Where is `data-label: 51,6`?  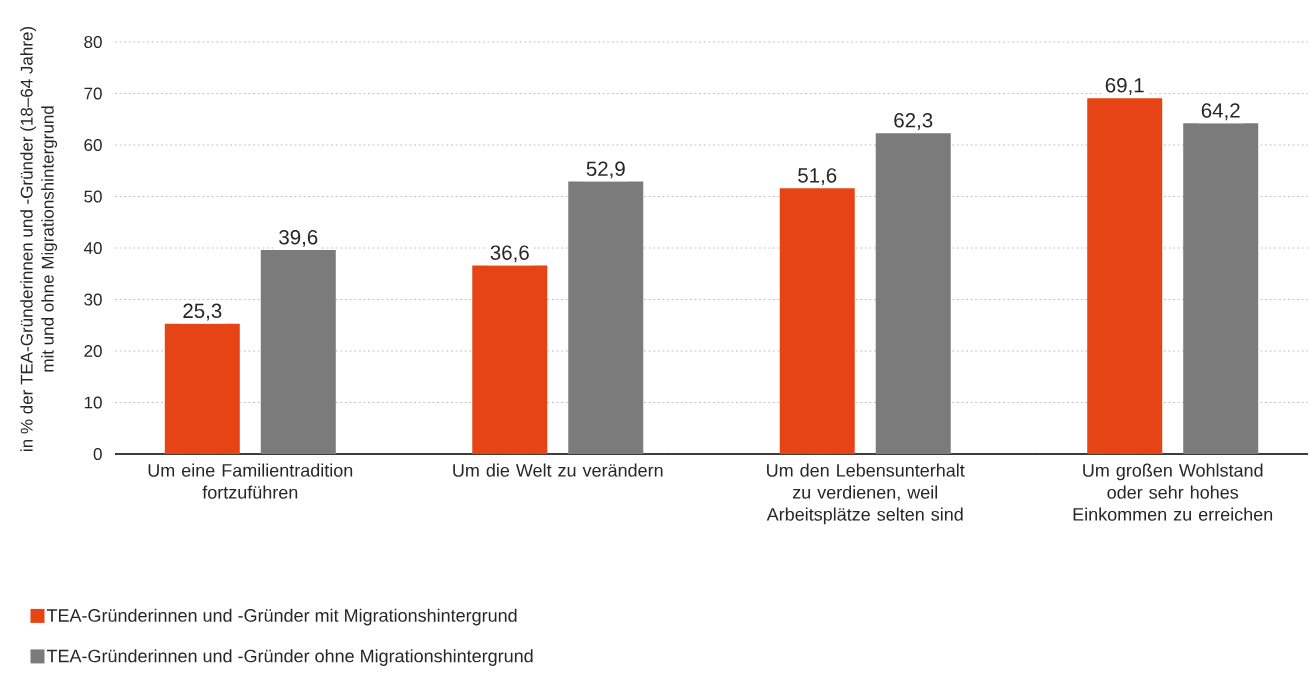 data-label: 51,6 is located at coordinates (817, 177).